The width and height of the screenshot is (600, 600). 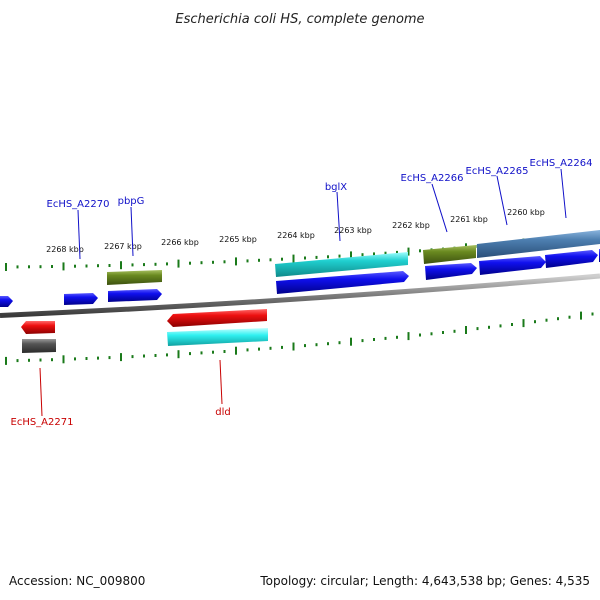 I want to click on kbp-label: 2263 kbp, so click(x=353, y=230).